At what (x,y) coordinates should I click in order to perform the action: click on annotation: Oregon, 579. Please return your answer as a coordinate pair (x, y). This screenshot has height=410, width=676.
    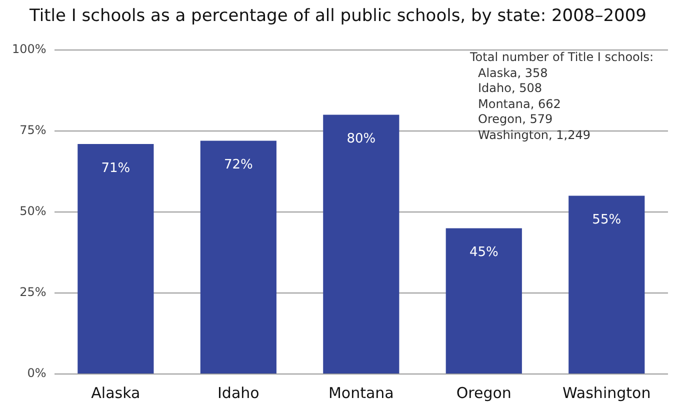
    Looking at the image, I should click on (515, 120).